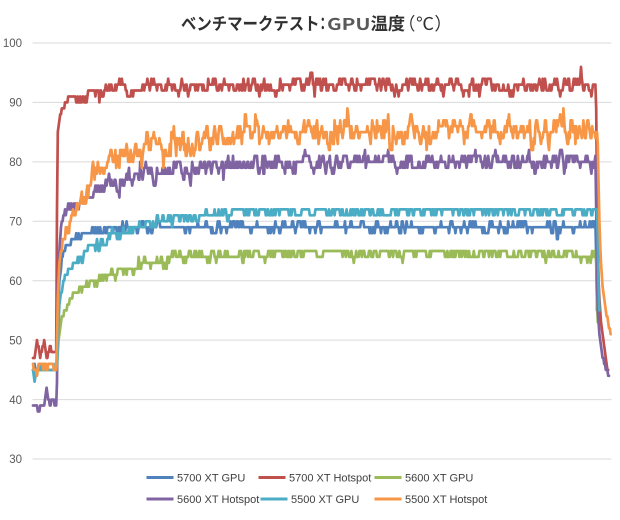 This screenshot has height=520, width=620. I want to click on svg-text: 70, so click(15, 223).